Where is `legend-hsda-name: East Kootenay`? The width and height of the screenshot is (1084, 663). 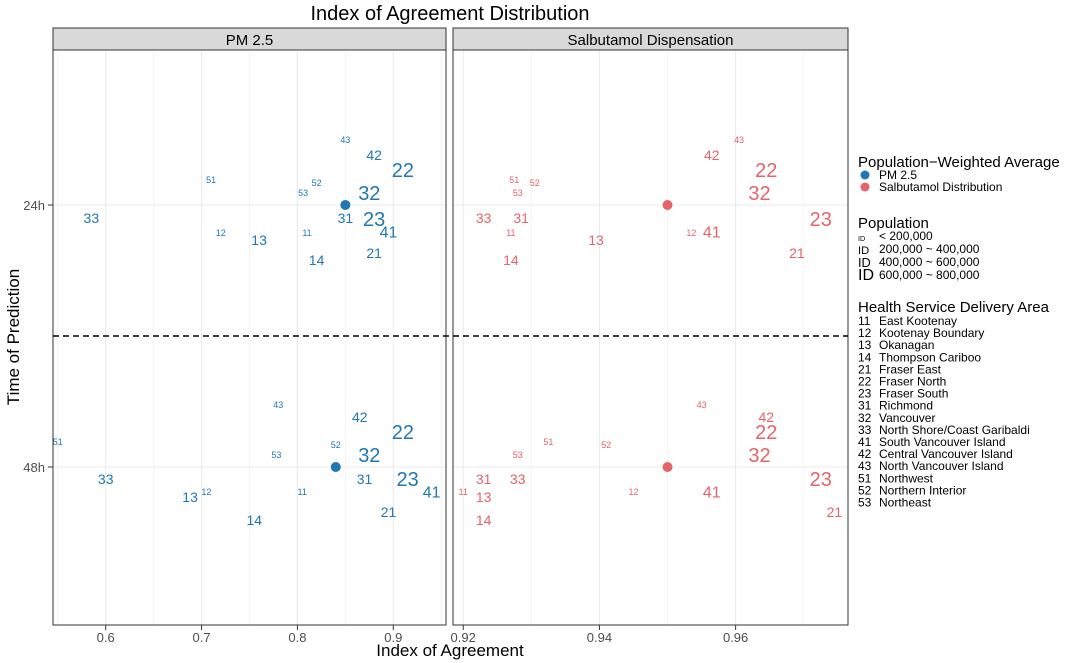
legend-hsda-name: East Kootenay is located at coordinates (918, 321).